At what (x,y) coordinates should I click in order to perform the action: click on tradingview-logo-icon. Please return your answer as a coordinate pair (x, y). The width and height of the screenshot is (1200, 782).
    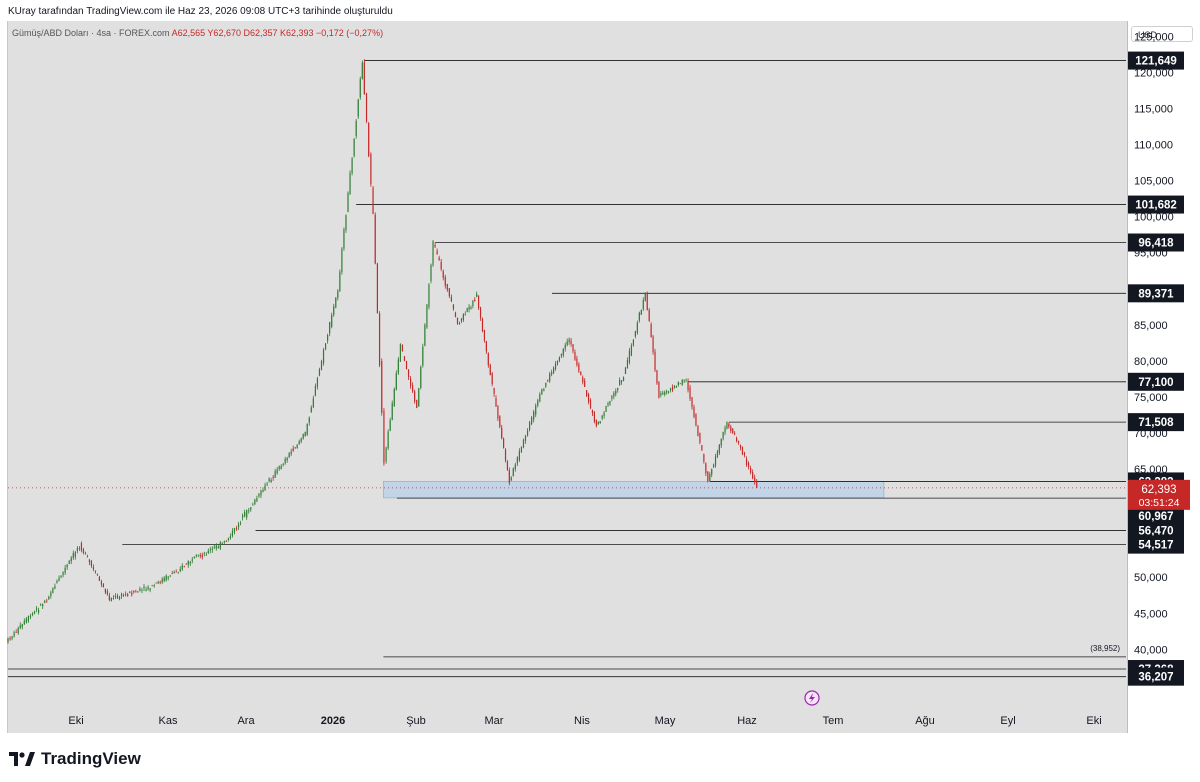
    Looking at the image, I should click on (22, 759).